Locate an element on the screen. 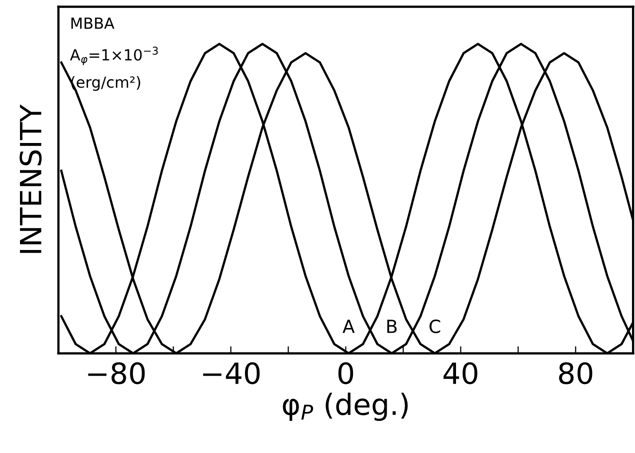 The height and width of the screenshot is (453, 635). annotation: A$_{φ}$=1×10$^{−3}$ is located at coordinates (114, 56).